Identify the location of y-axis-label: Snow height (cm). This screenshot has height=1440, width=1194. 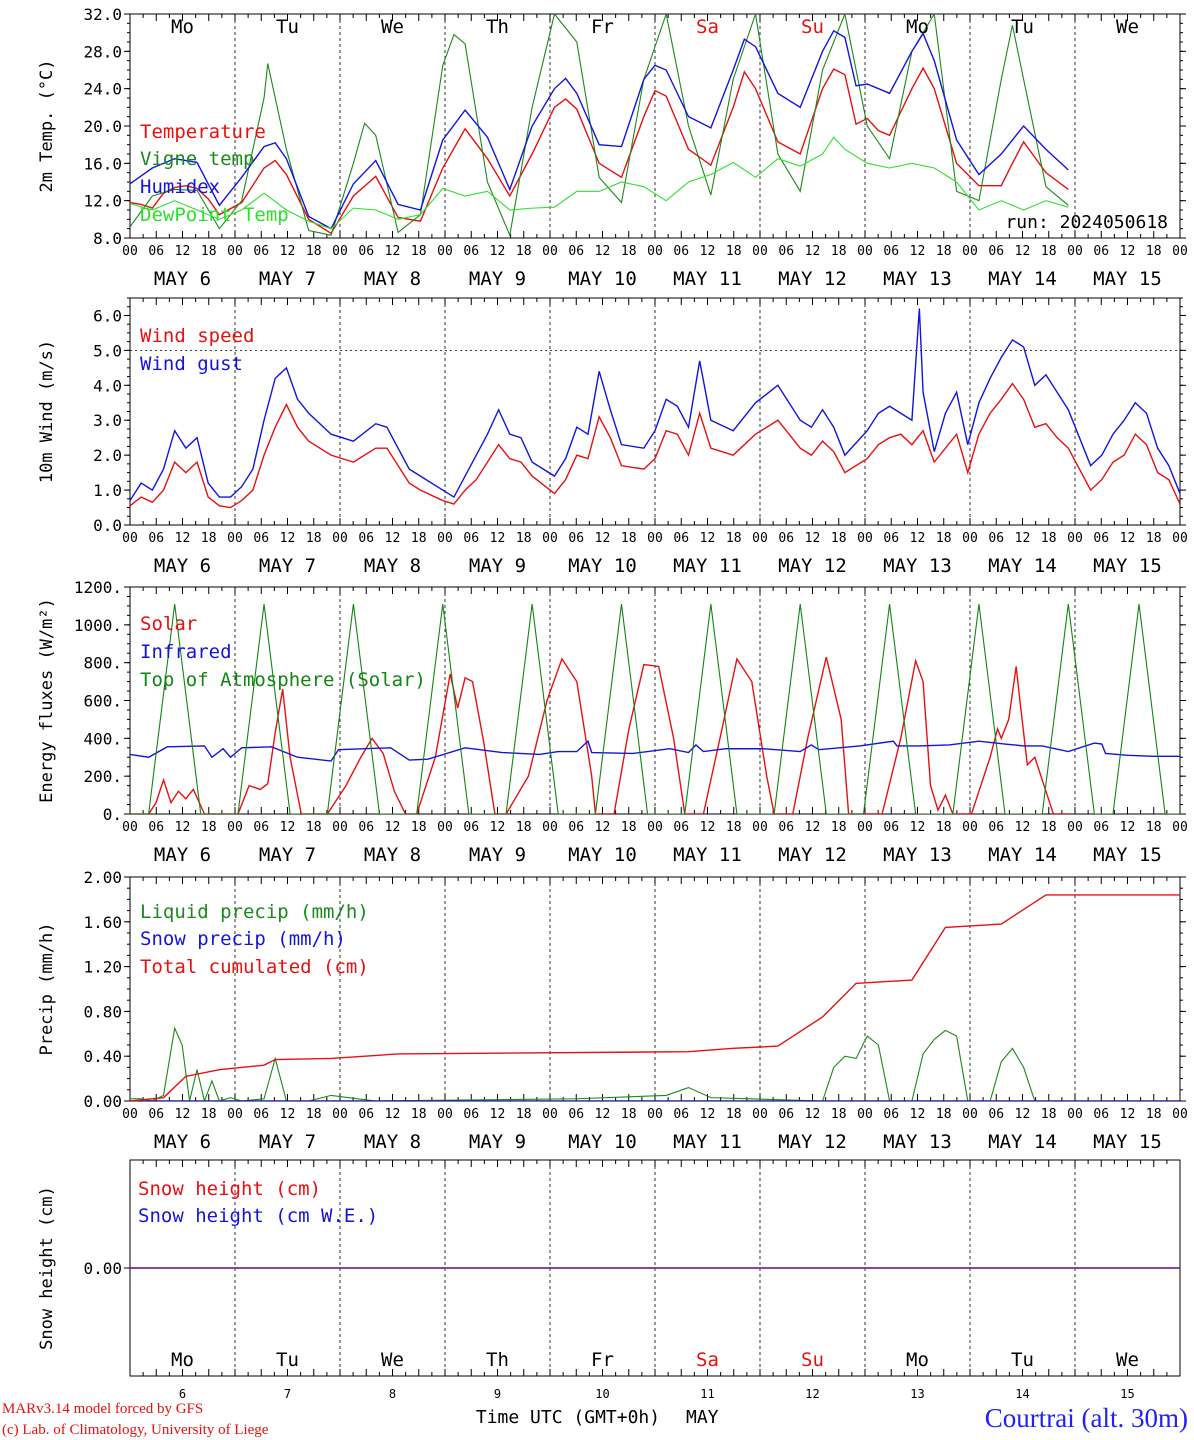
(47, 1268).